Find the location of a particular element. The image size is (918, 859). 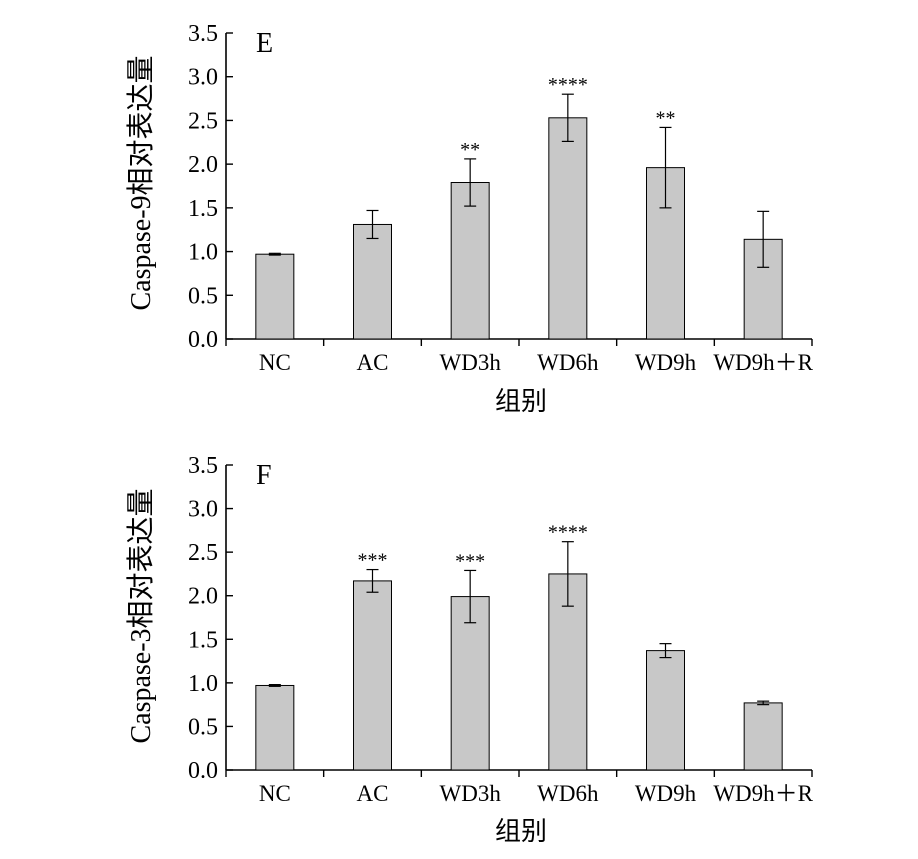

y-axis-label: Caspase-3相对表达量 is located at coordinates (141, 615).